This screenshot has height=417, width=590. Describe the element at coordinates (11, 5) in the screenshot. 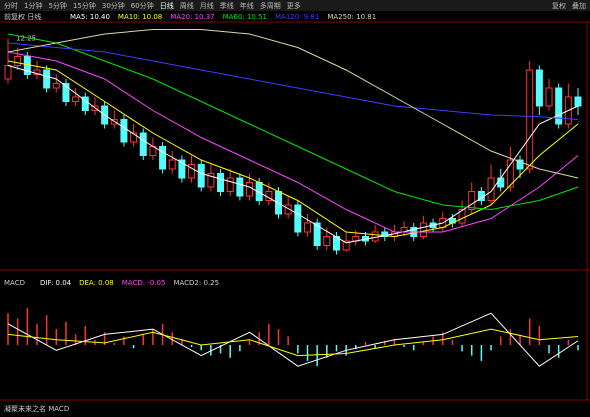

I see `toolbar-tab: 分时` at that location.